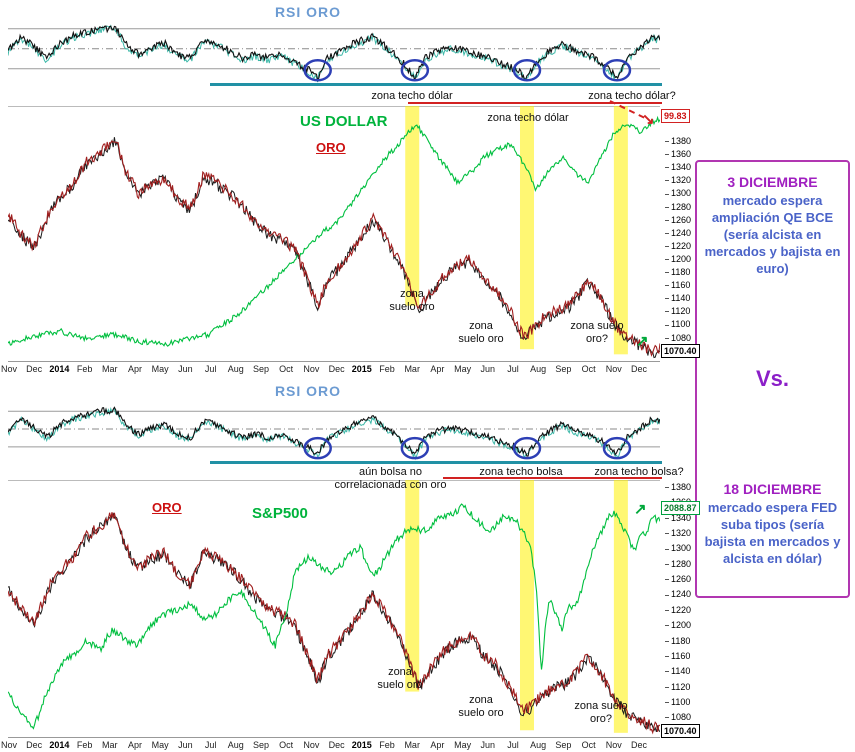  I want to click on annotation-zona-techo-dolar-right: zona techo dólar?, so click(632, 96).